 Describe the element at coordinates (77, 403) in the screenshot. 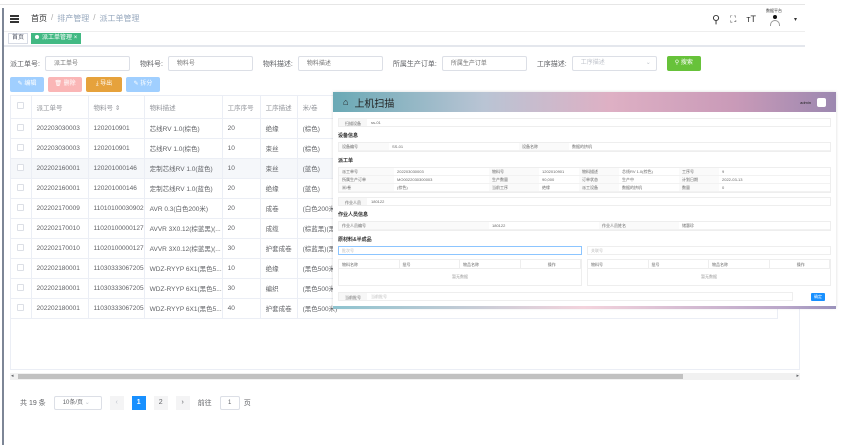

I see `page-size-select: 10条/页 ⌄` at that location.